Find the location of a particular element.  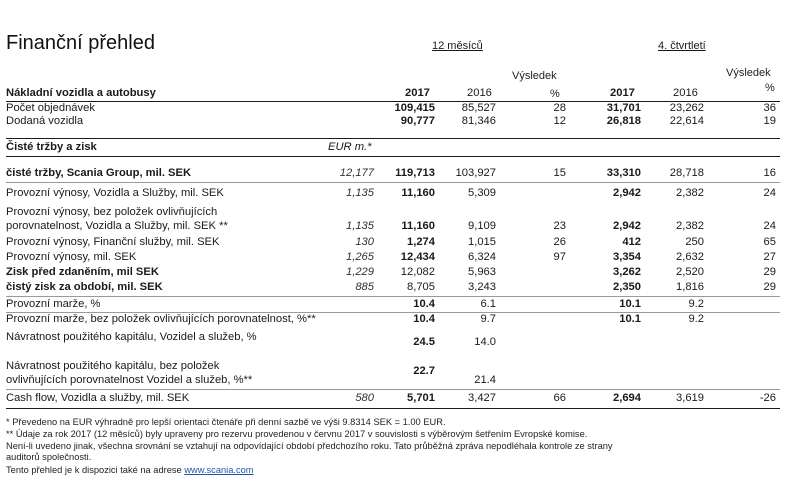

value-eur: 580 is located at coordinates (364, 398).